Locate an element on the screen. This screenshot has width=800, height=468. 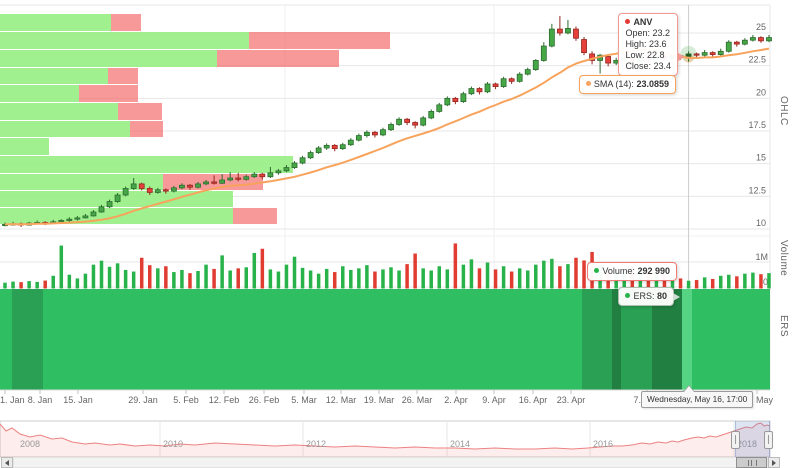
scrollbar-track is located at coordinates (390, 462).